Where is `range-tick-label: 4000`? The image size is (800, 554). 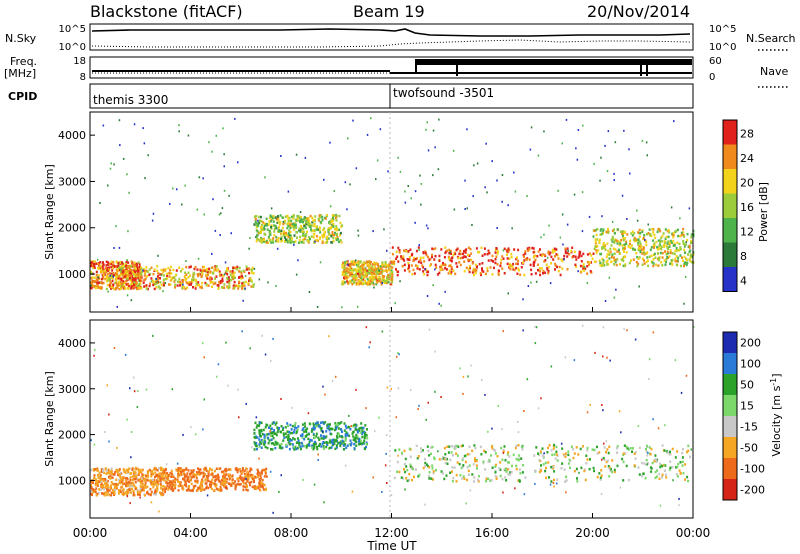
range-tick-label: 4000 is located at coordinates (72, 135).